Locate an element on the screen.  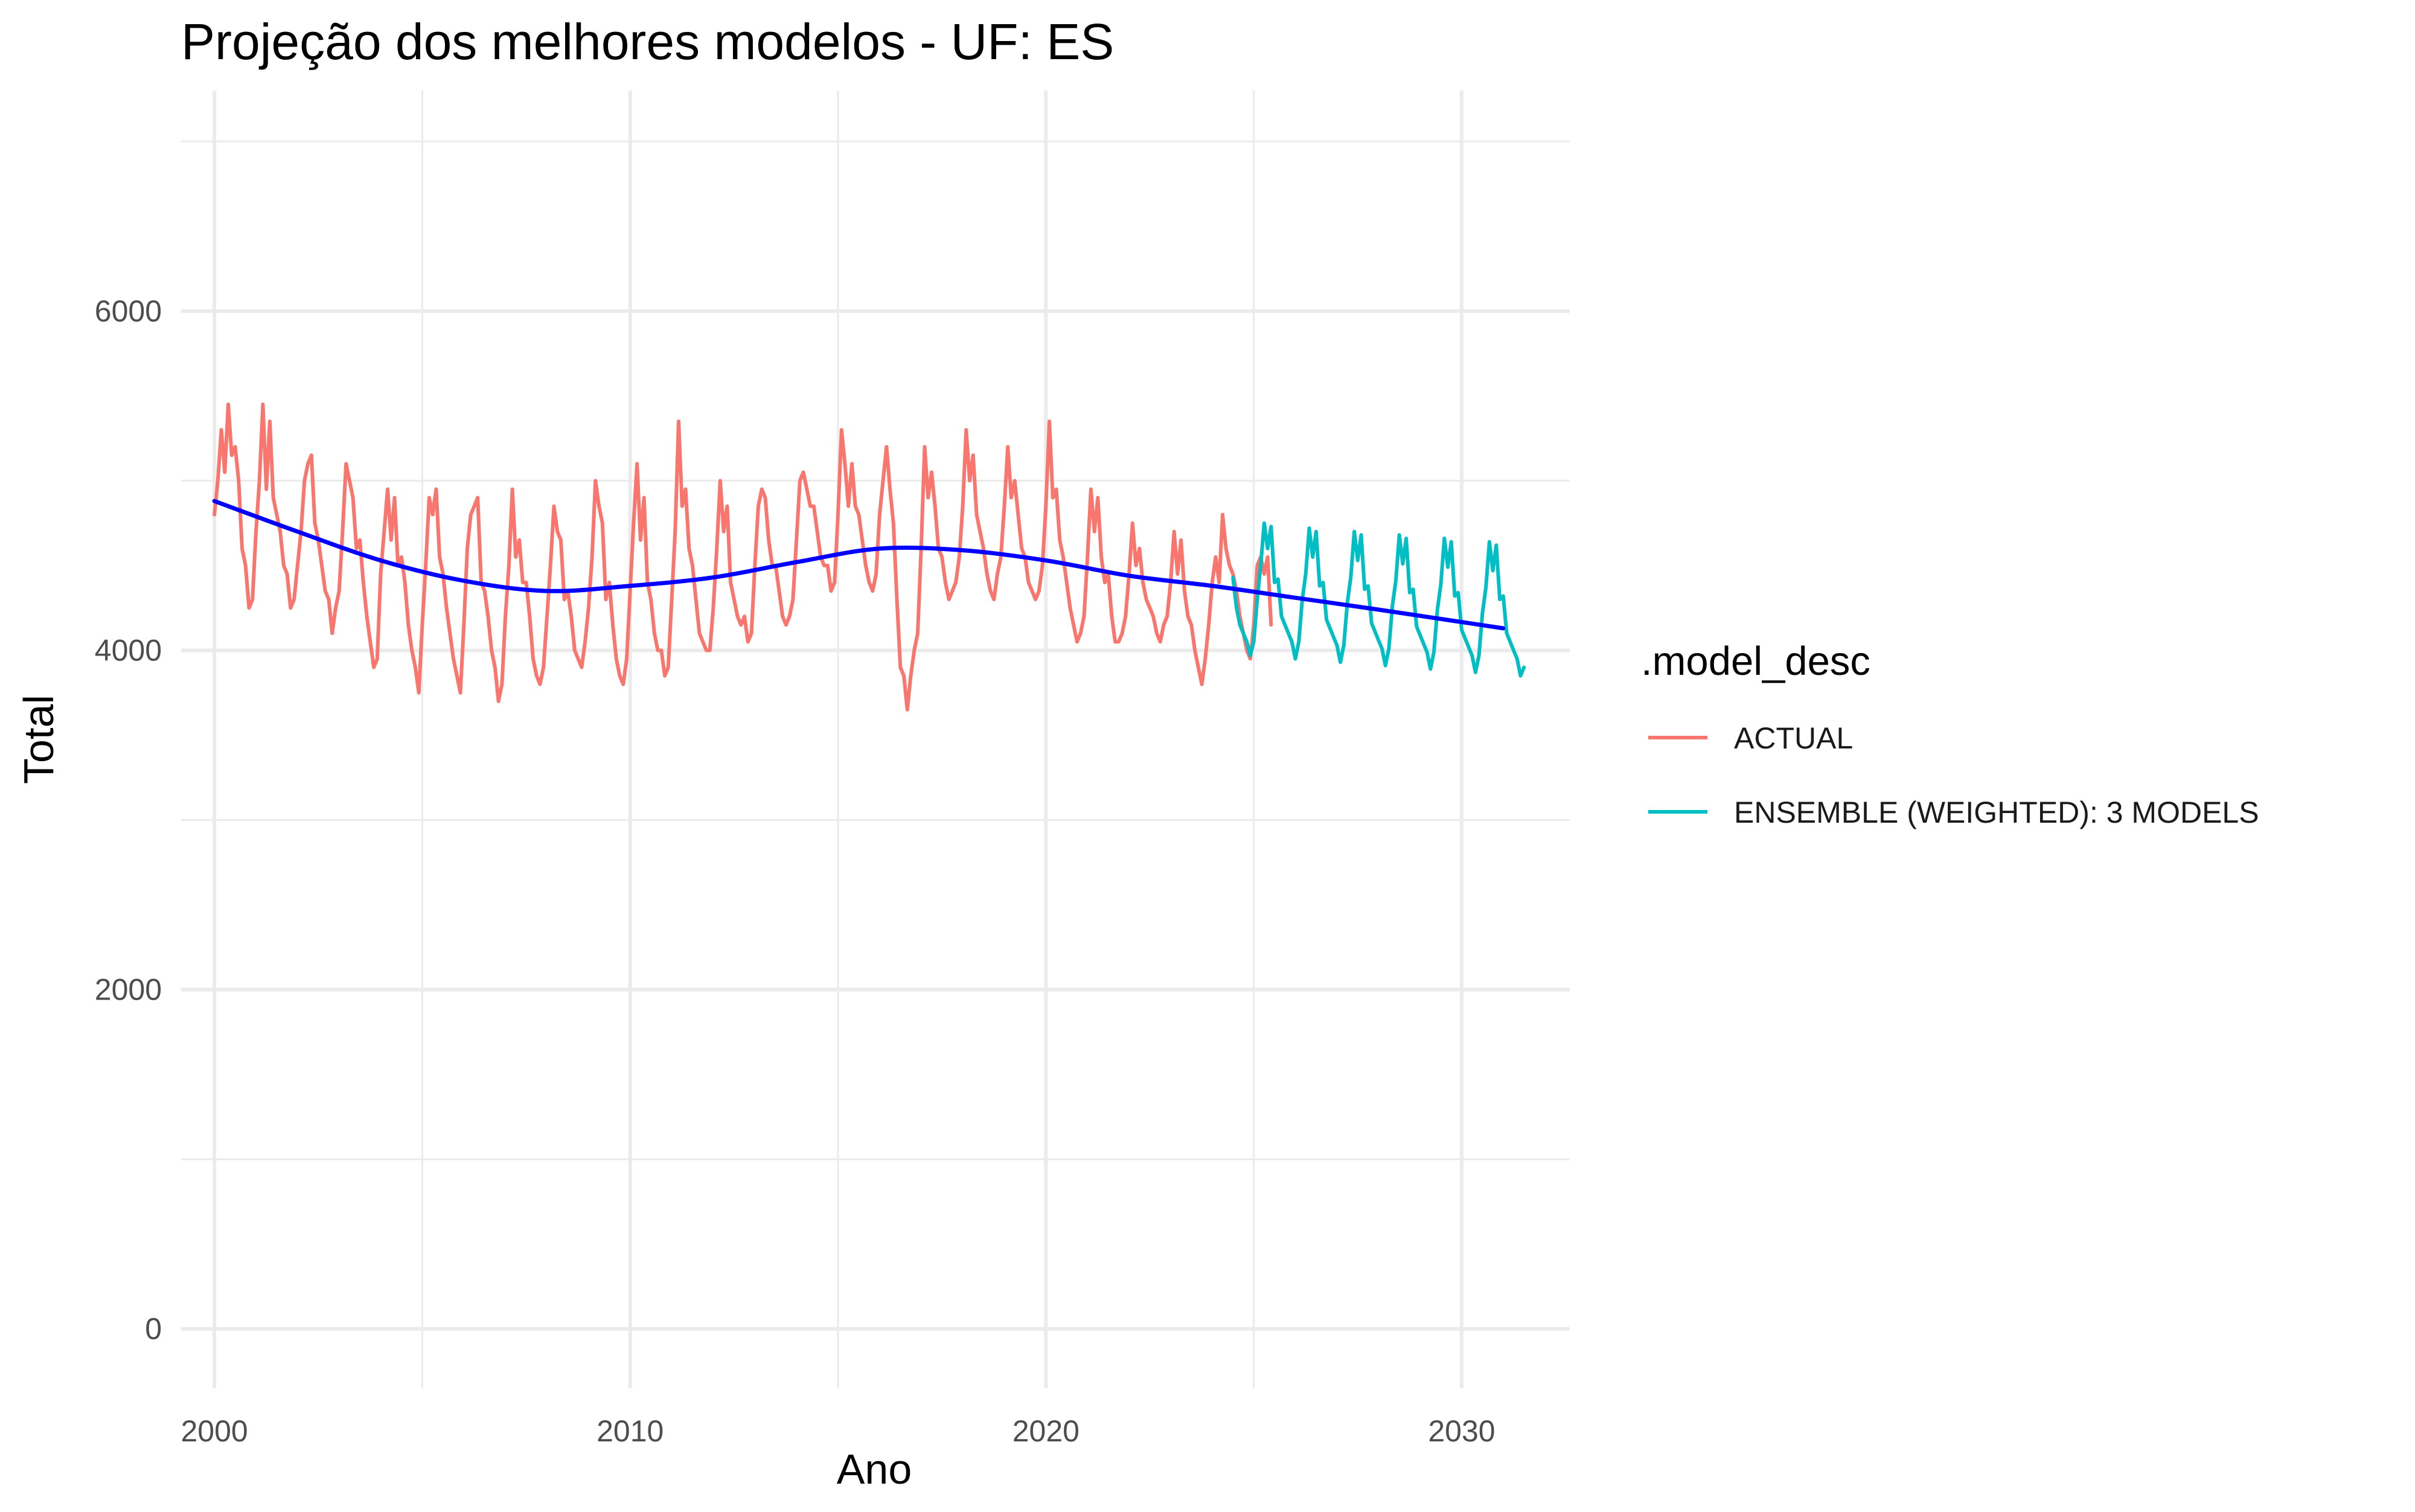
y-axis-title: Total is located at coordinates (39, 739).